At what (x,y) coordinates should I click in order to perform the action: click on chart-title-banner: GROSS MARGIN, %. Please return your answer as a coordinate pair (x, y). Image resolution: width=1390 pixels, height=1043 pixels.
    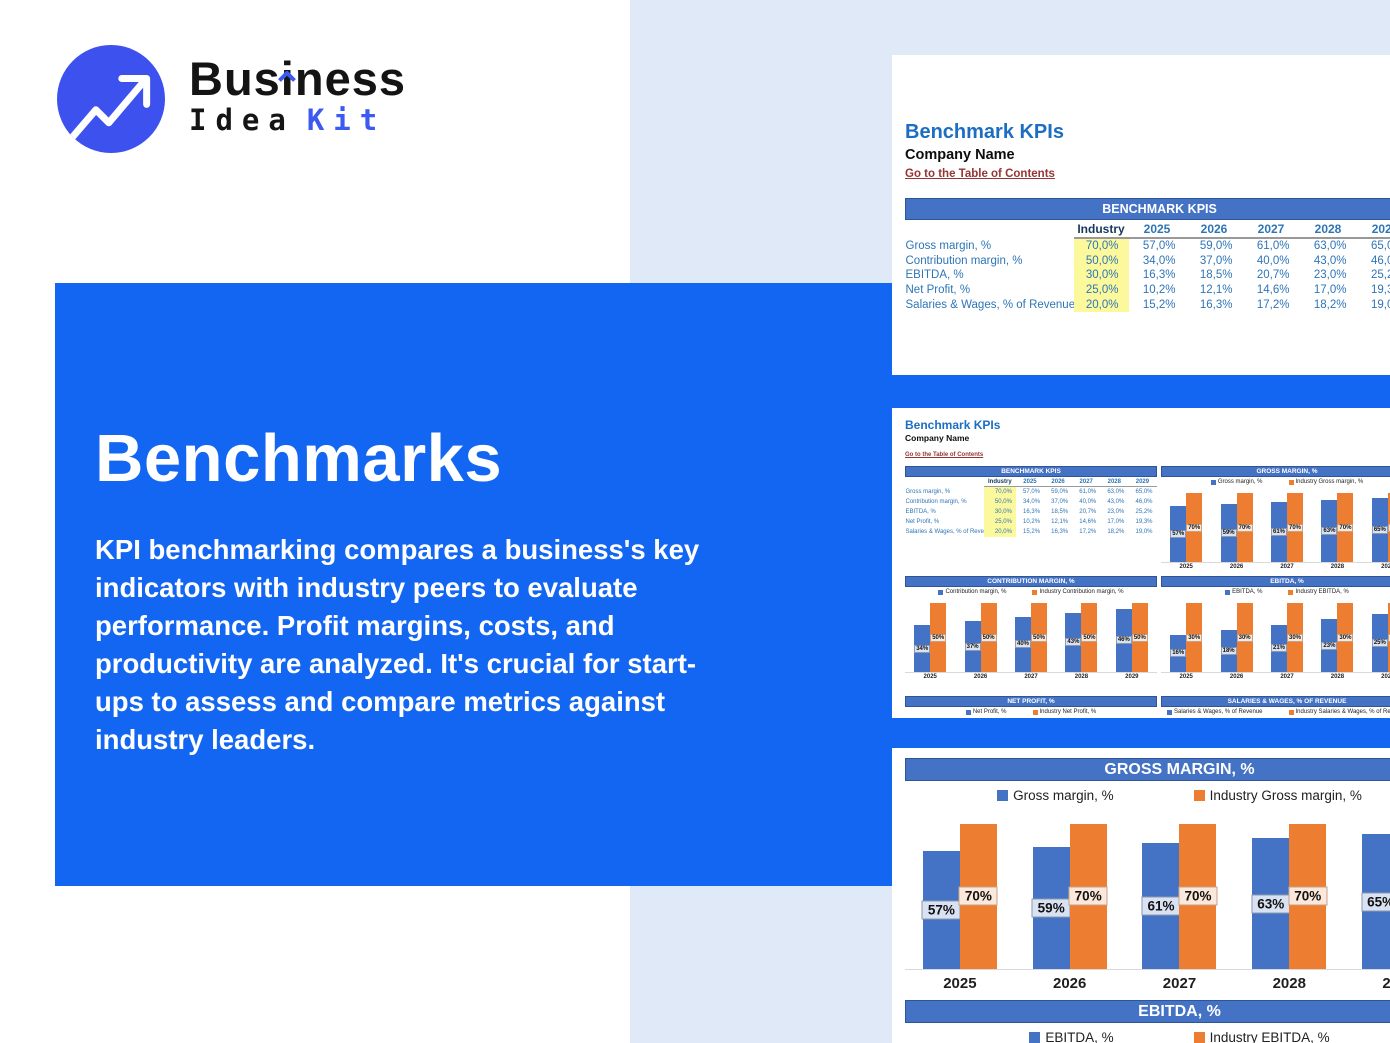
    Looking at the image, I should click on (1275, 471).